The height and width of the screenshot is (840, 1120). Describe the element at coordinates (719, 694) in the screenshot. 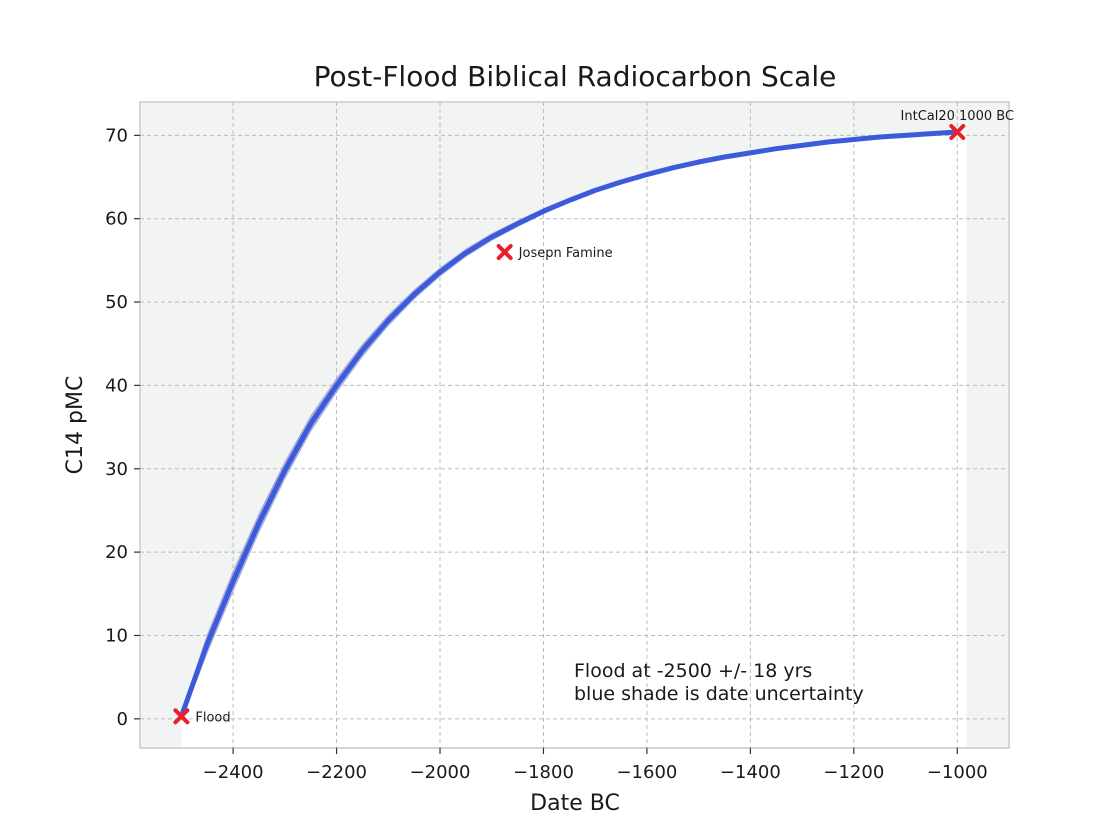

I see `note-line-2: blue shade is date uncertainty` at that location.